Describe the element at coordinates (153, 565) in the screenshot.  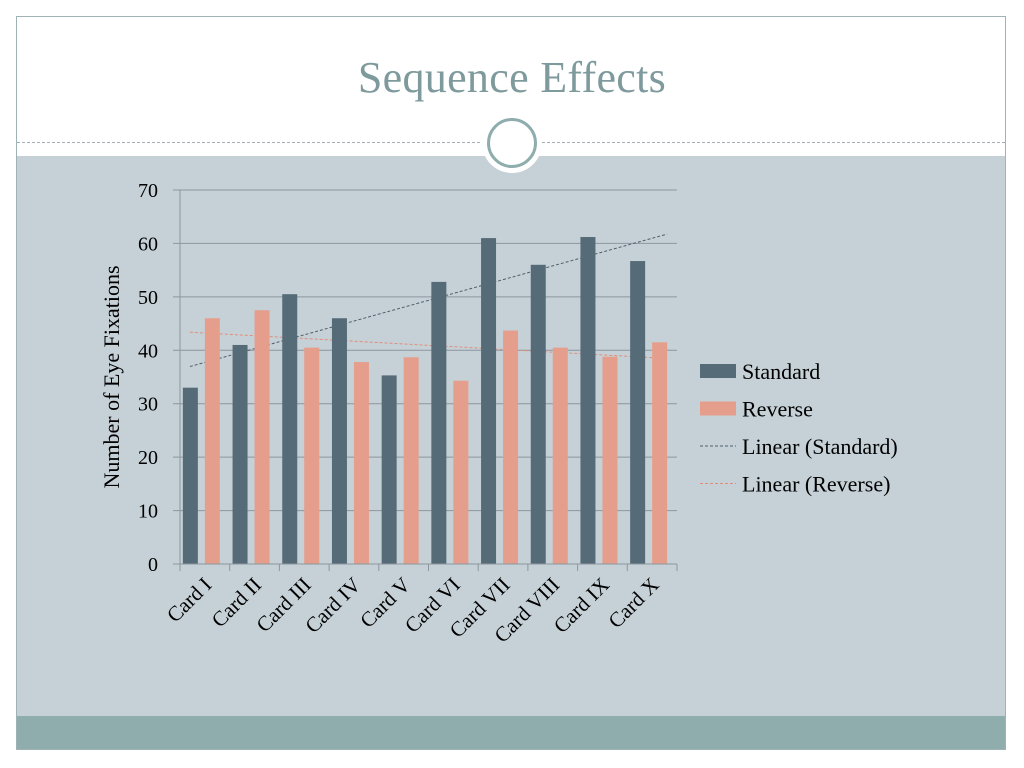
I see `y-tick-label: 0` at that location.